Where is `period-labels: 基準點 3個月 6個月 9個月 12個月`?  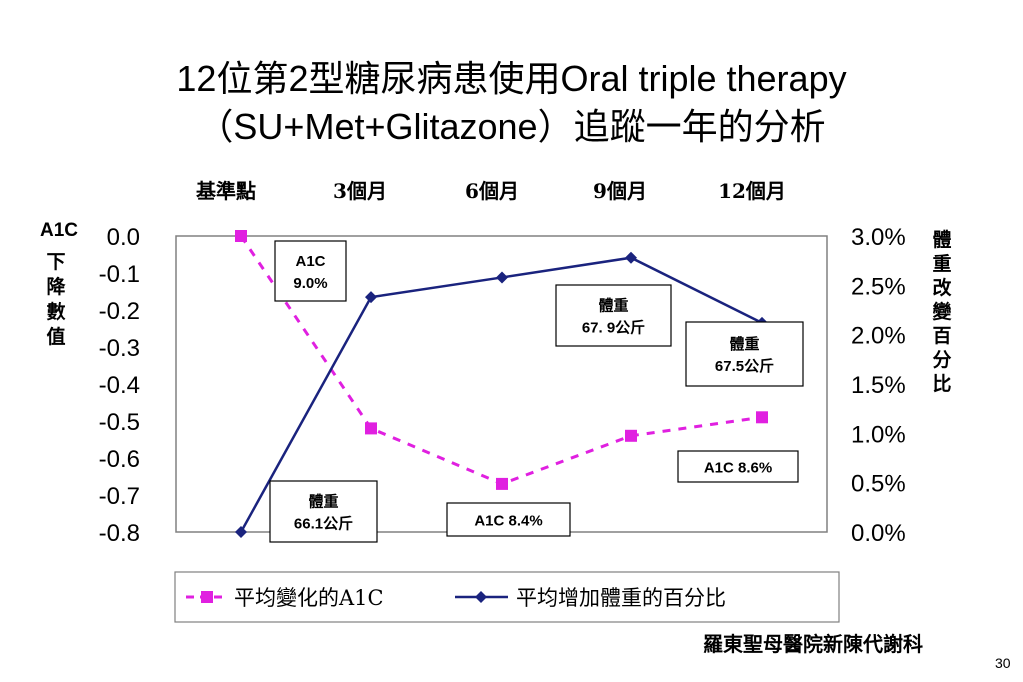
period-labels: 基準點 3個月 6個月 9個月 12個月 is located at coordinates (491, 191).